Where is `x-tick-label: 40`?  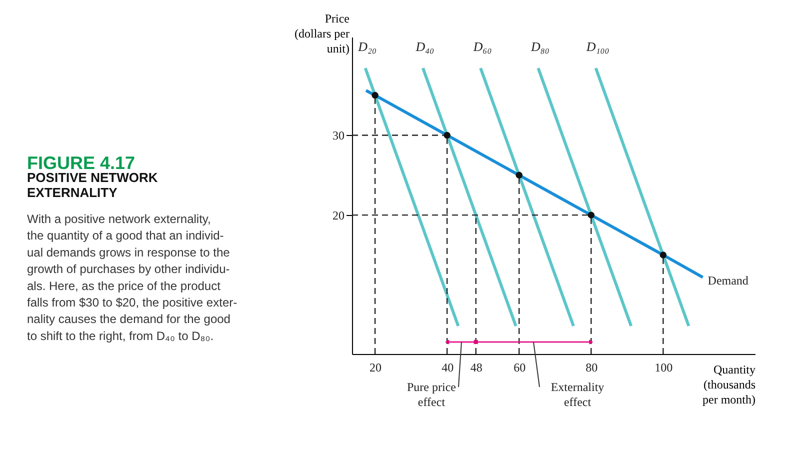 x-tick-label: 40 is located at coordinates (448, 367).